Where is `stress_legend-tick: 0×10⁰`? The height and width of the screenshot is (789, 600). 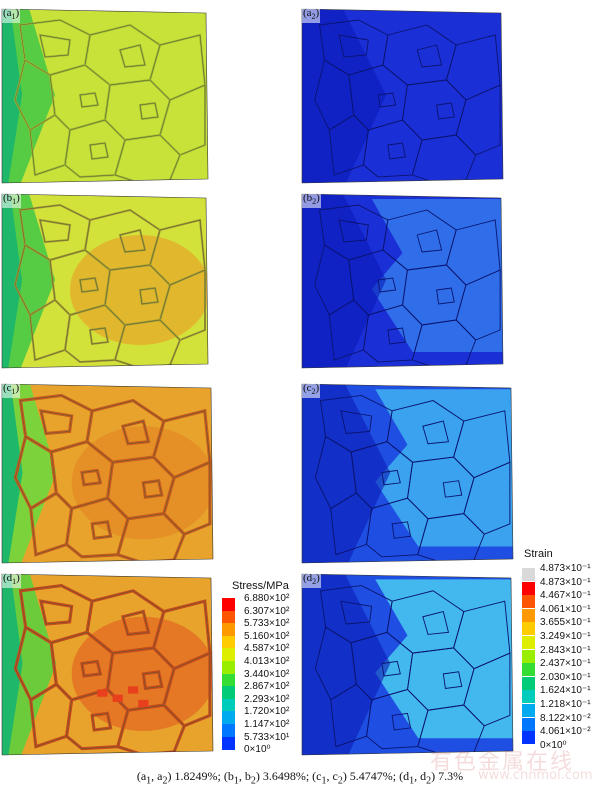
stress_legend-tick: 0×10⁰ is located at coordinates (257, 750).